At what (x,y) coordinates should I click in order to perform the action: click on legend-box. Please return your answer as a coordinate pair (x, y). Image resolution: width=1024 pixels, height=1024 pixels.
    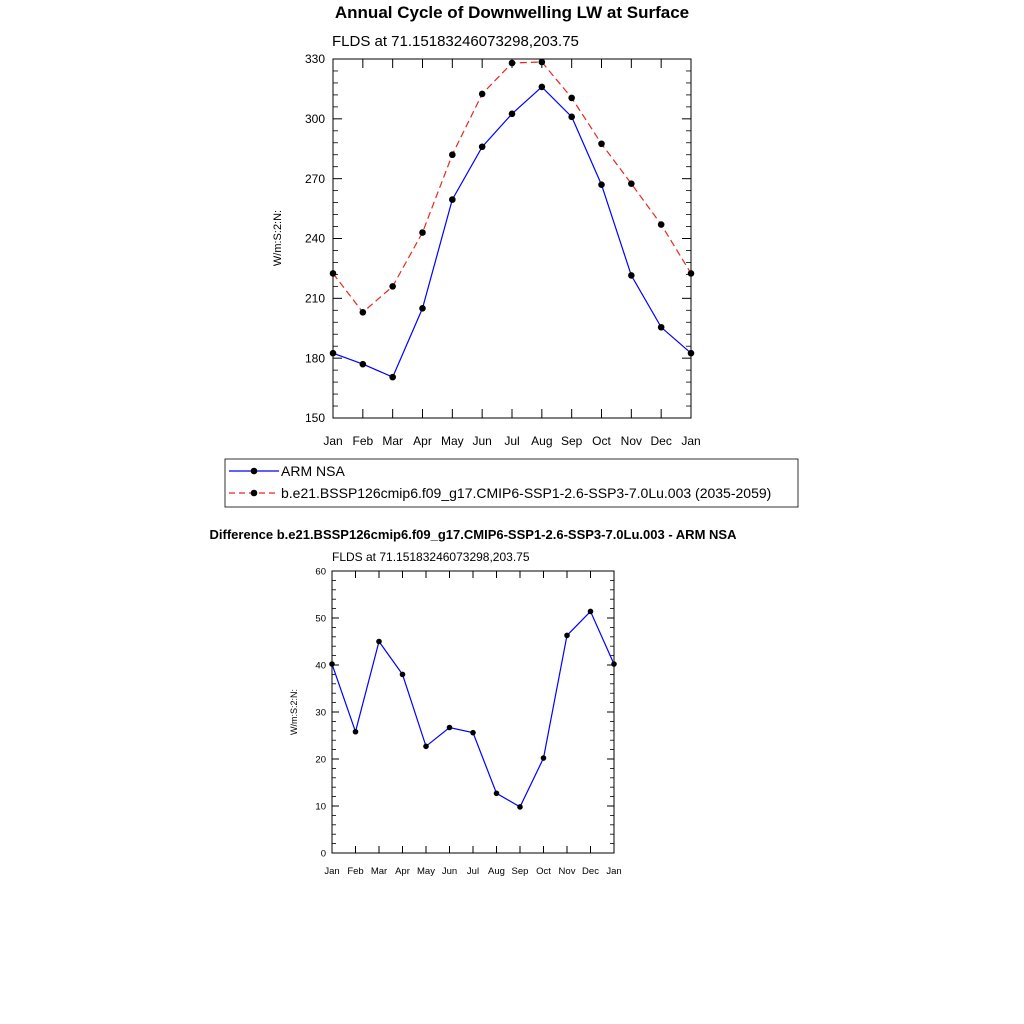
    Looking at the image, I should click on (511, 483).